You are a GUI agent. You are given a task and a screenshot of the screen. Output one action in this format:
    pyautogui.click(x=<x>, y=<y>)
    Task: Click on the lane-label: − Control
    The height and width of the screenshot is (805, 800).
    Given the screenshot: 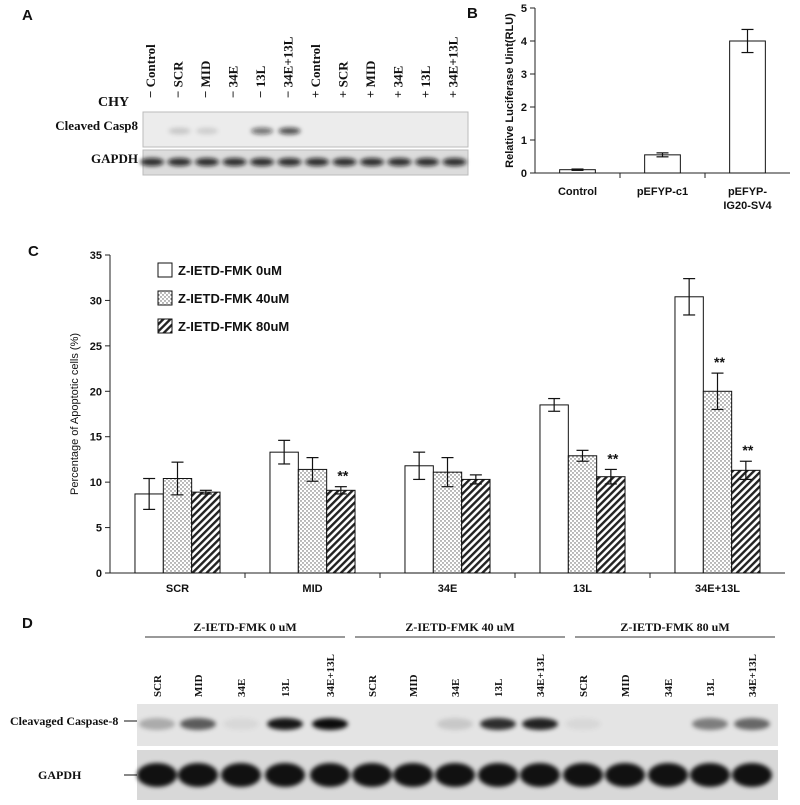 What is the action you would take?
    pyautogui.click(x=150, y=71)
    